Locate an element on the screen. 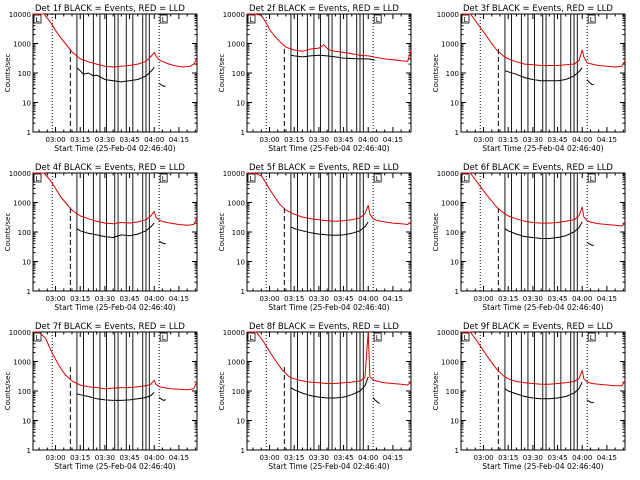 The height and width of the screenshot is (480, 640). panel-title: Det 6f BLACK = Events, RED = LLD is located at coordinates (538, 168).